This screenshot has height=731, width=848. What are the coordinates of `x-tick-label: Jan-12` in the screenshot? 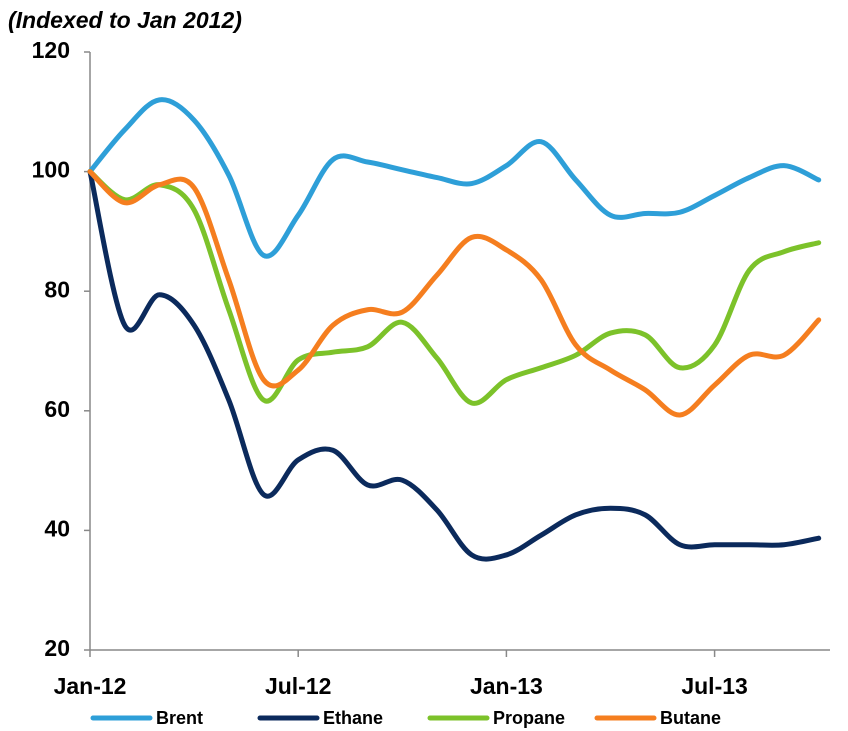 It's located at (90, 686).